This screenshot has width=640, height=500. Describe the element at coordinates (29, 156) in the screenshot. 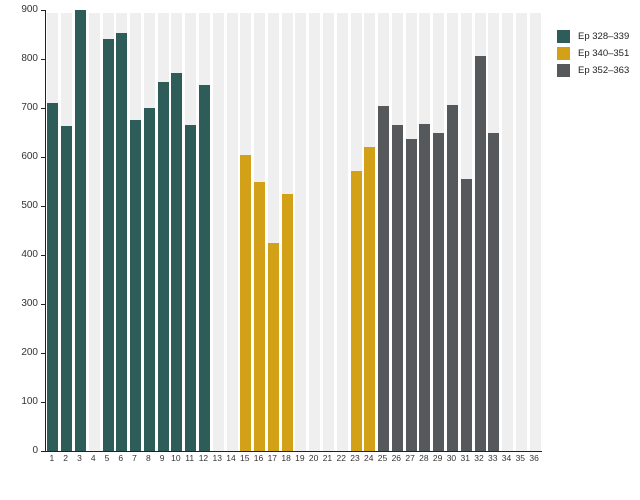

I see `y-tick-label: 600` at that location.